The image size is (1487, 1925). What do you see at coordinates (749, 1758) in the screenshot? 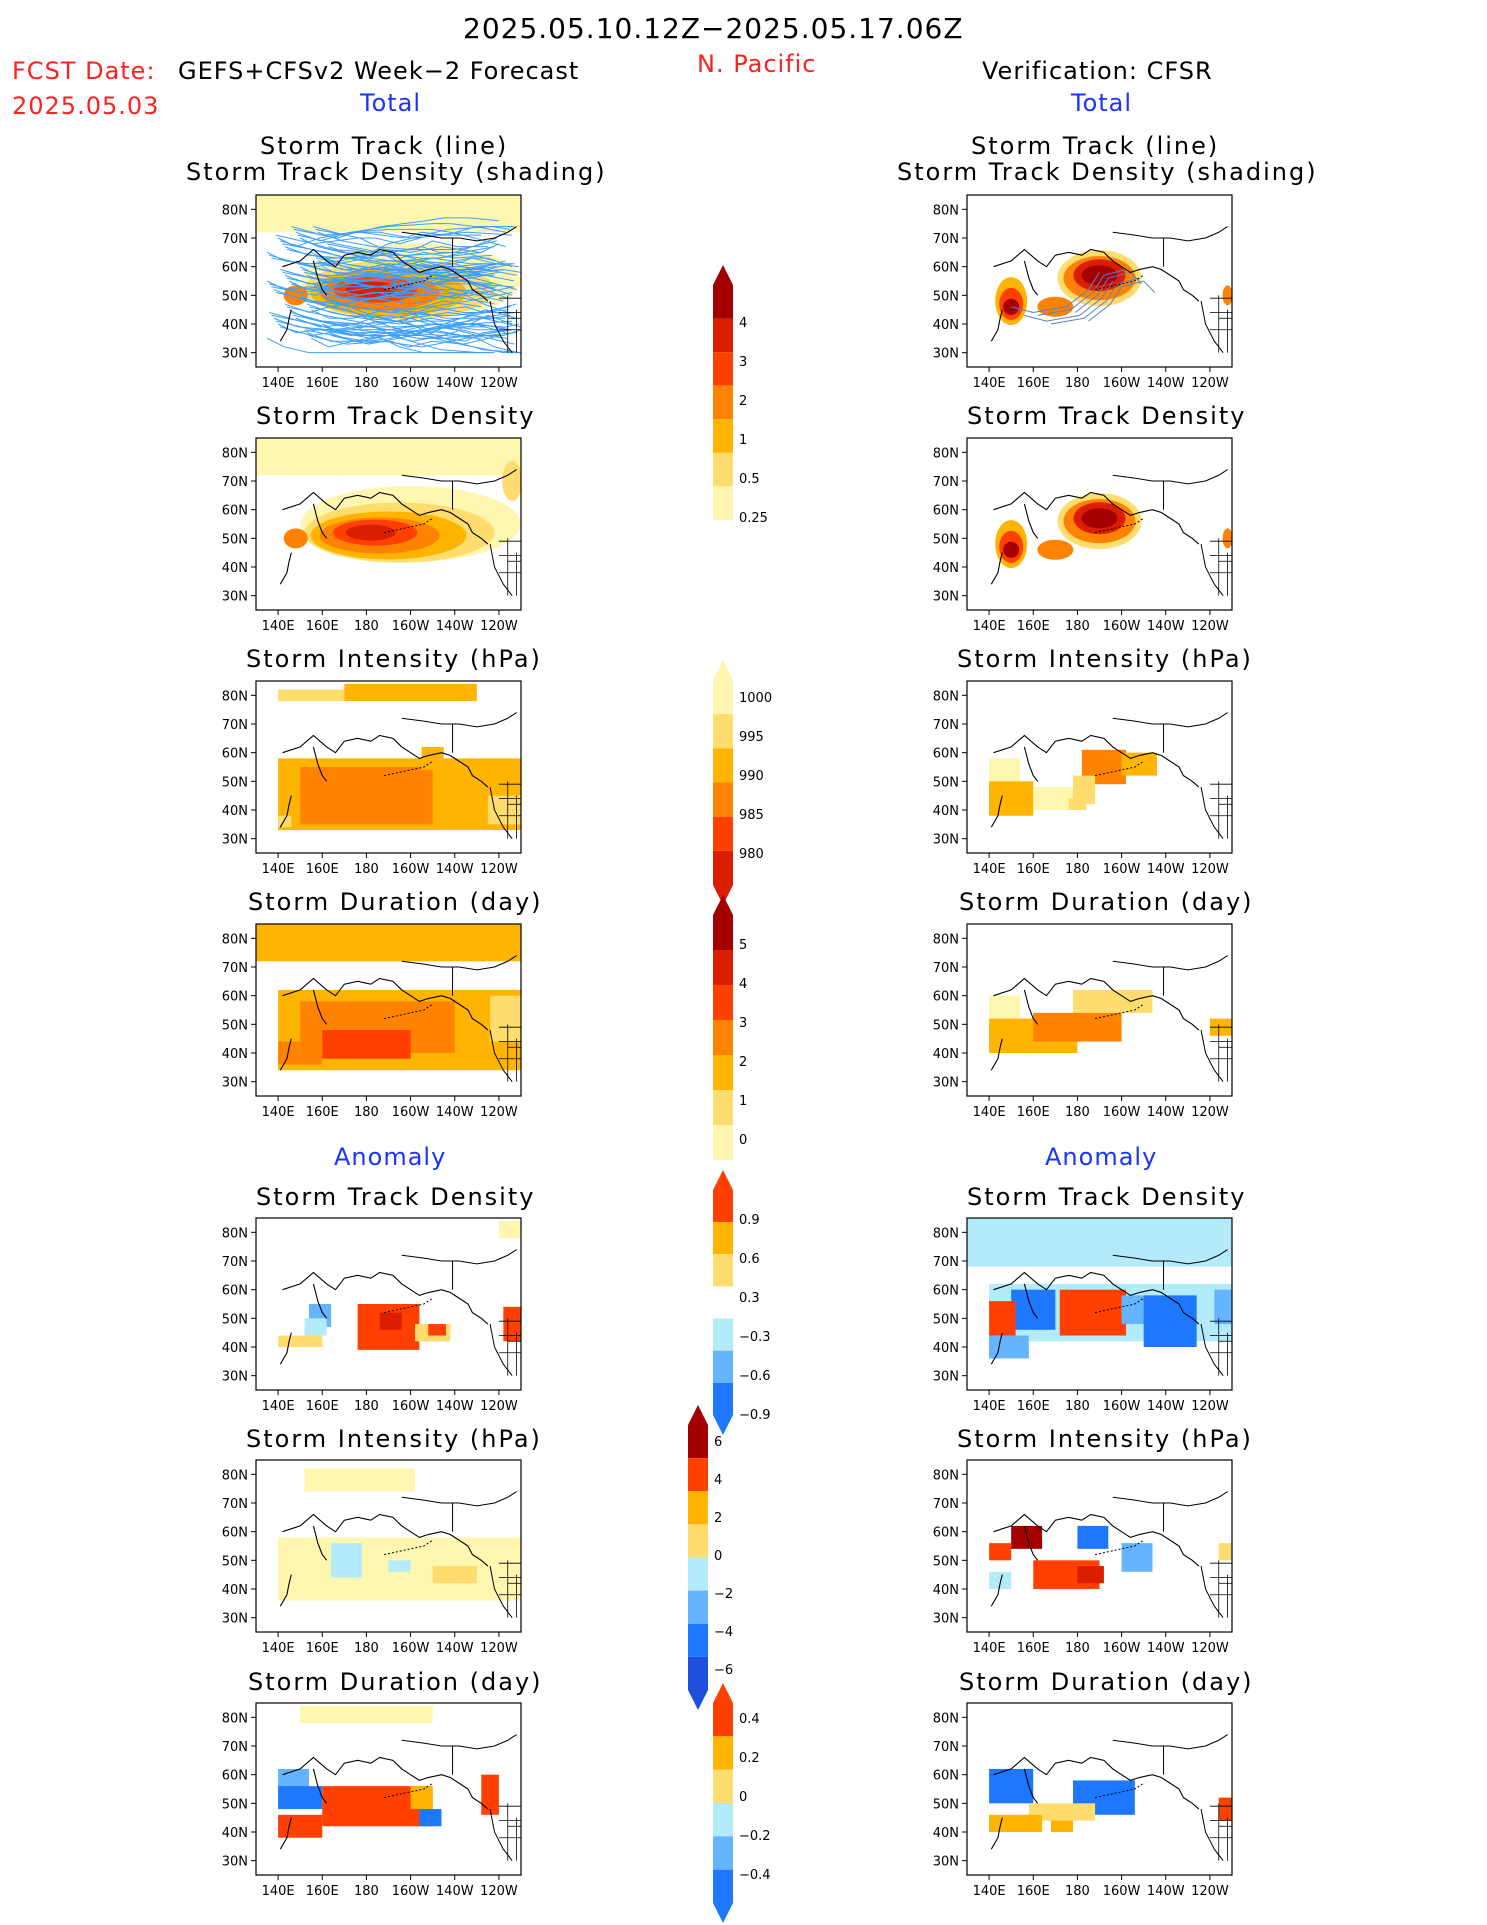
I see `colorbar-tick-label: 0.2` at bounding box center [749, 1758].